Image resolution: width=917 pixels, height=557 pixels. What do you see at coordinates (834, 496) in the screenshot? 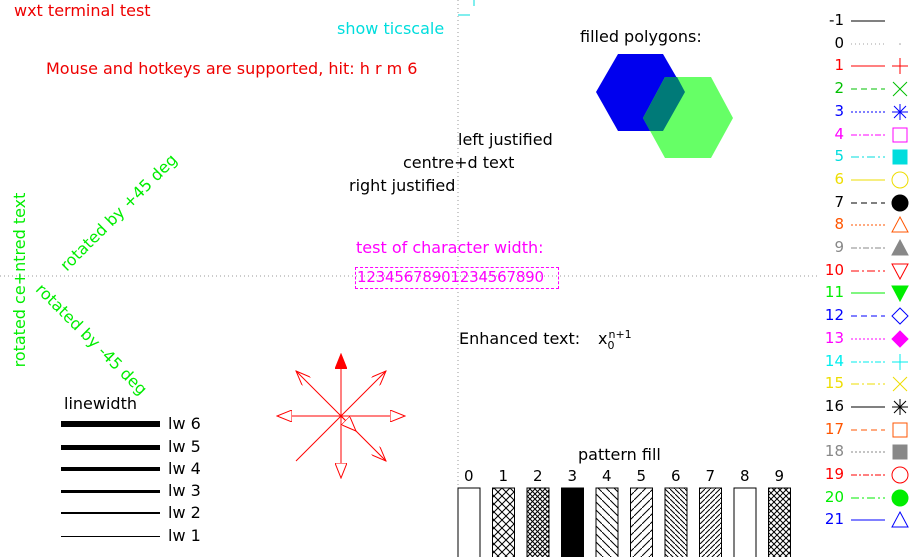
I see `legend-label: 20` at bounding box center [834, 496].